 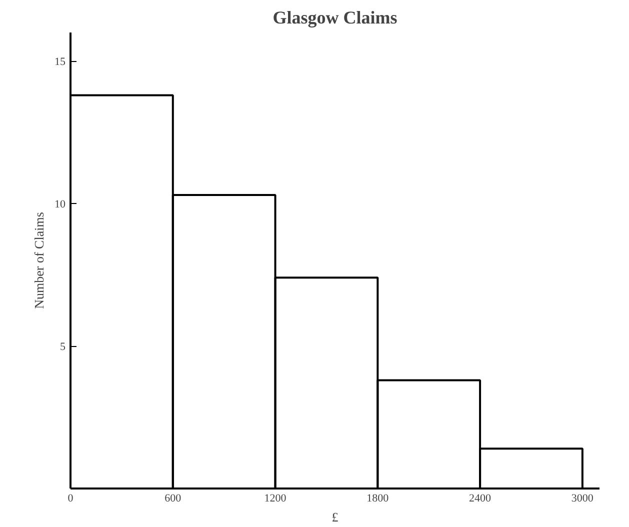 I want to click on x-tick-label: 1800, so click(x=378, y=498).